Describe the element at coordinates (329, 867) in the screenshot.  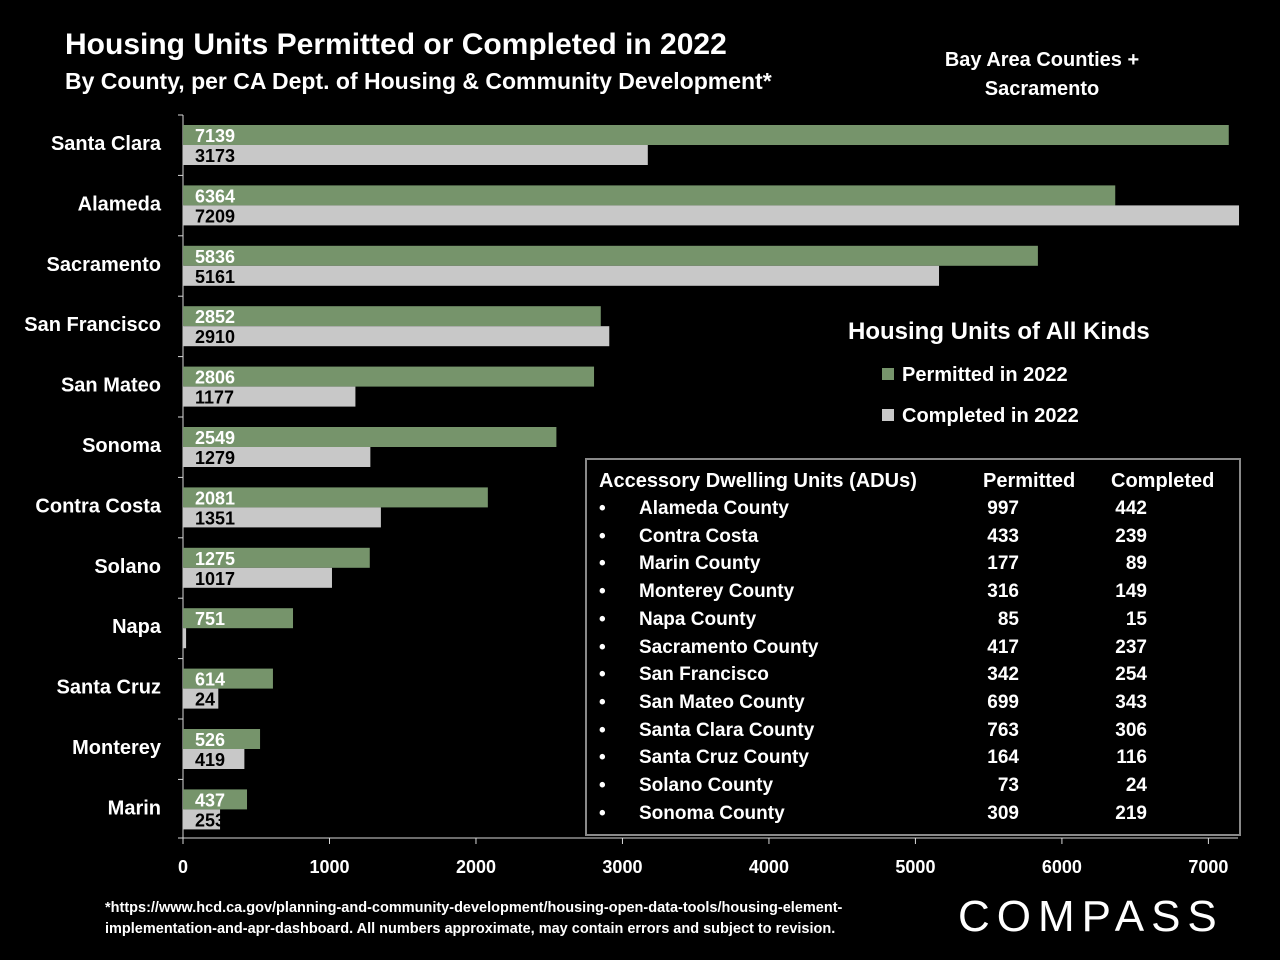
I see `x-tick-label: 1000` at that location.